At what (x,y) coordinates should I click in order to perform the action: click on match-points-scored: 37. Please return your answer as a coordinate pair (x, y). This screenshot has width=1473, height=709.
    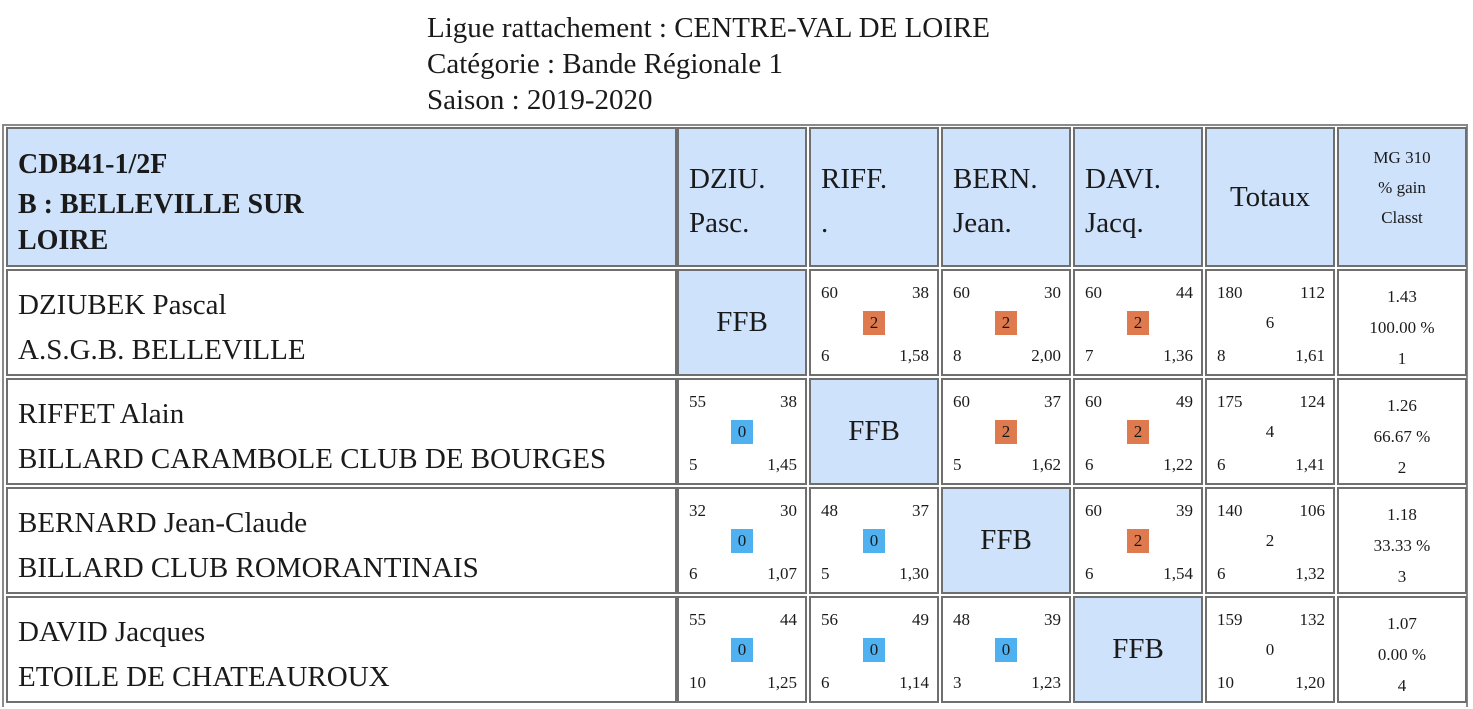
    Looking at the image, I should click on (920, 510).